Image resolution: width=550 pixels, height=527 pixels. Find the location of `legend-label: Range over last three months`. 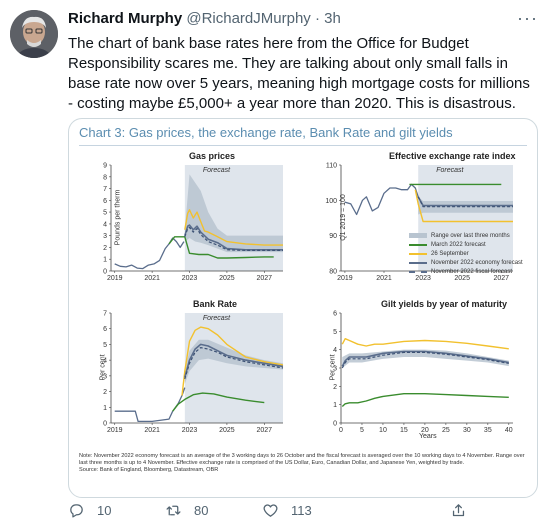

legend-label: Range over last three months is located at coordinates (470, 235).